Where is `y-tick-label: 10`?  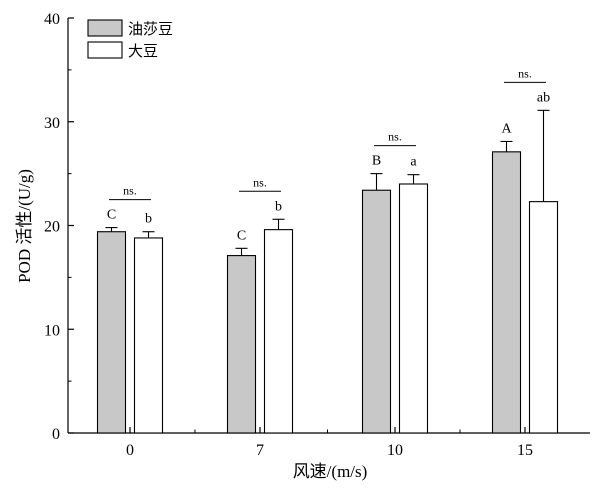
y-tick-label: 10 is located at coordinates (52, 330).